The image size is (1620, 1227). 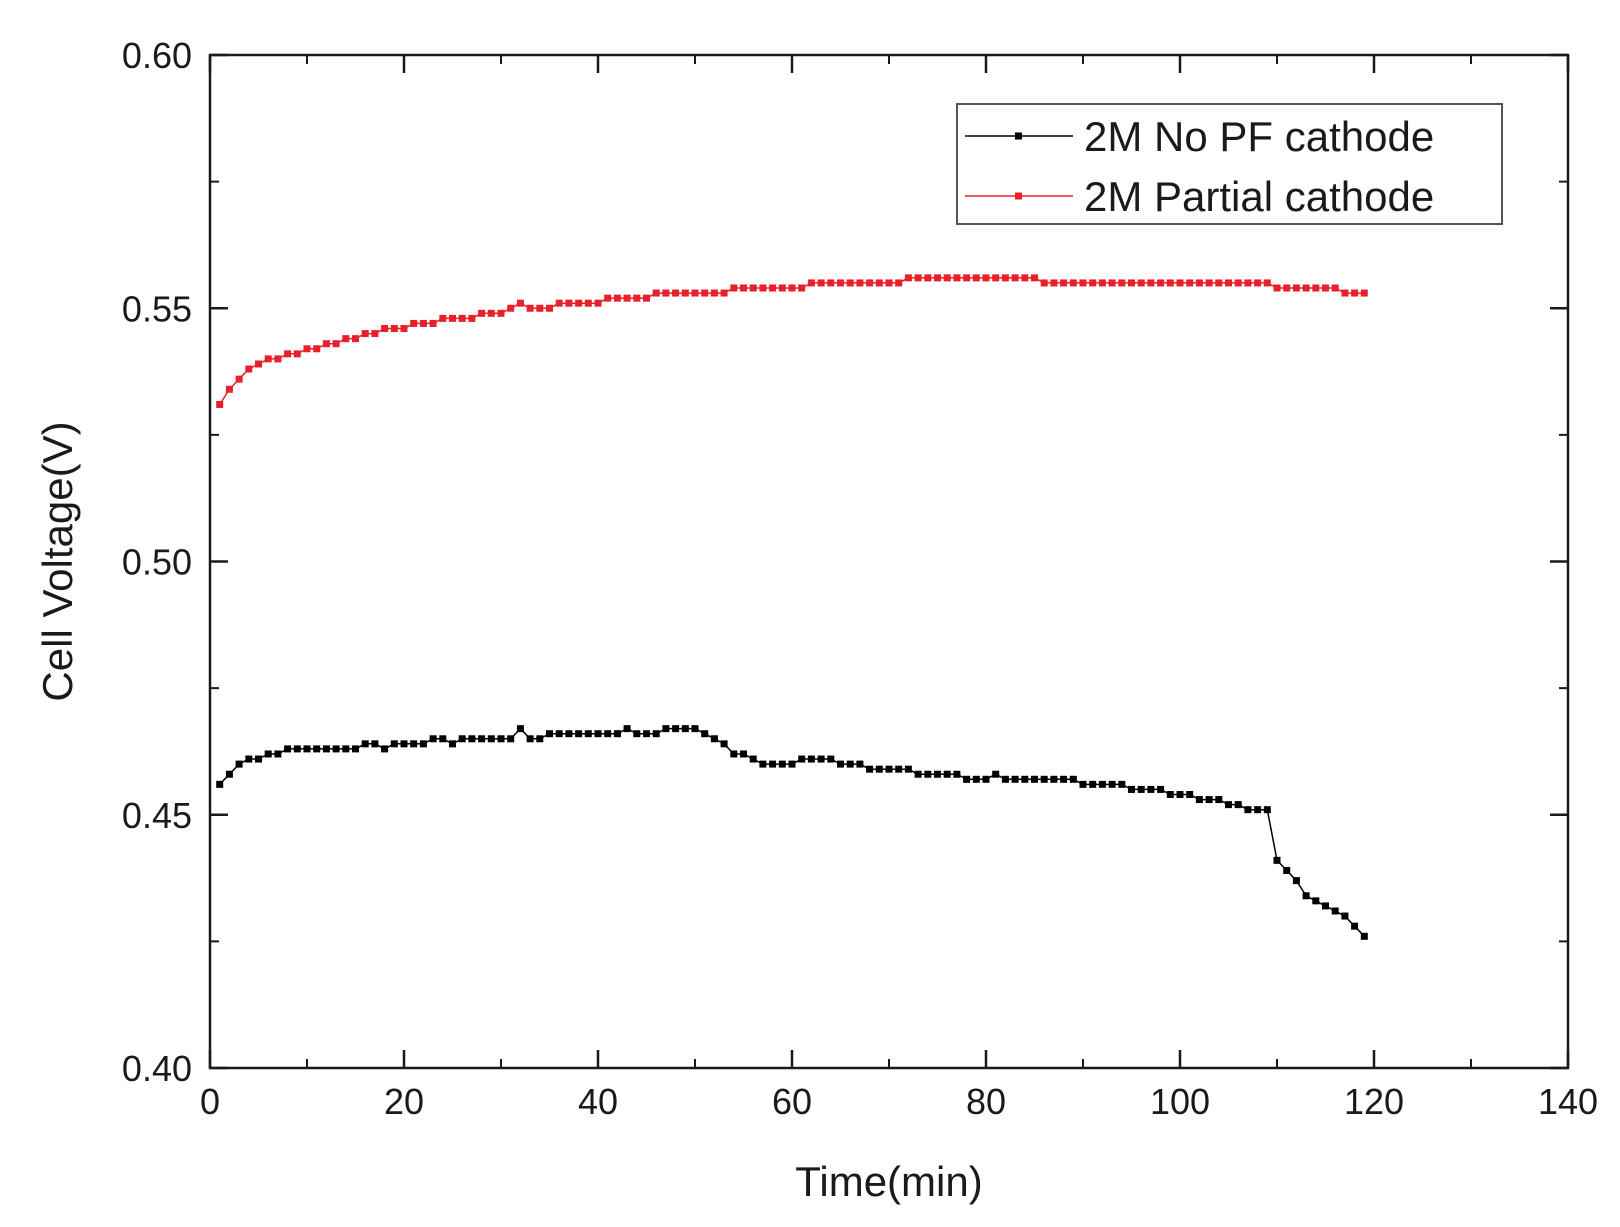 I want to click on y-tick-label: 0.60, so click(x=157, y=55).